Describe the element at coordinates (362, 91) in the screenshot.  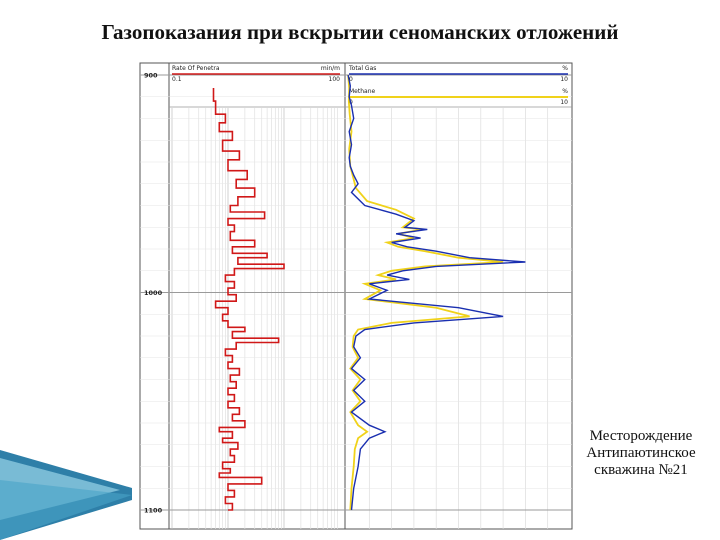
I see `methane-header-name: Methane` at that location.